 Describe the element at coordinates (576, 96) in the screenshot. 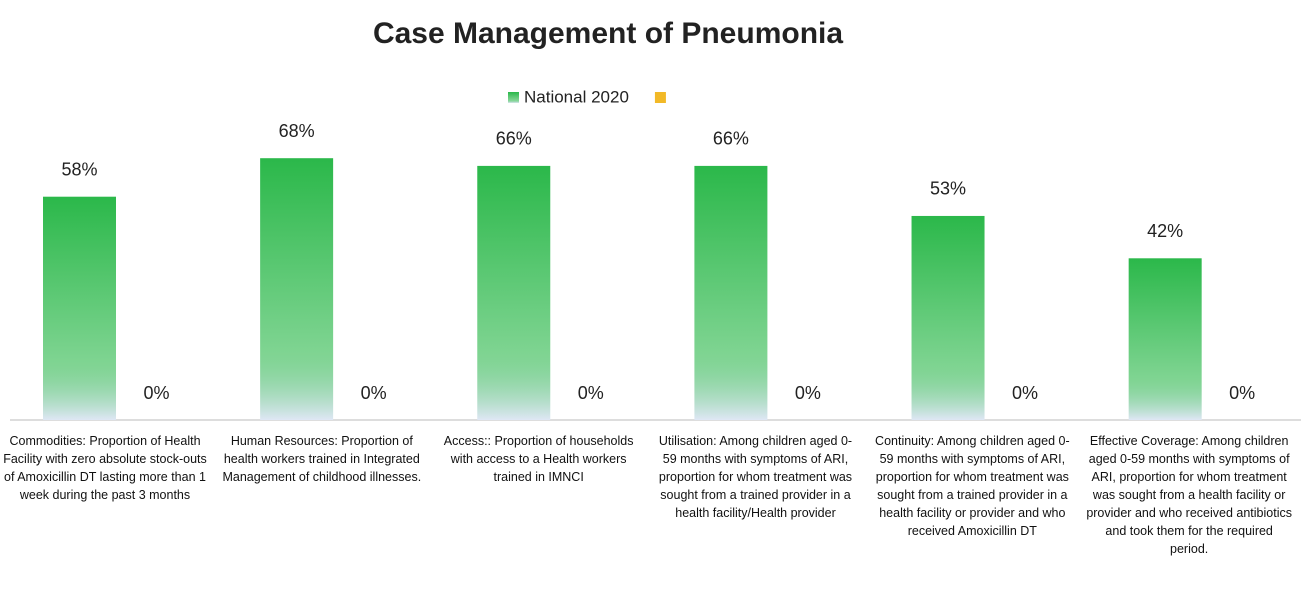

I see `legend-label: National 2020` at that location.